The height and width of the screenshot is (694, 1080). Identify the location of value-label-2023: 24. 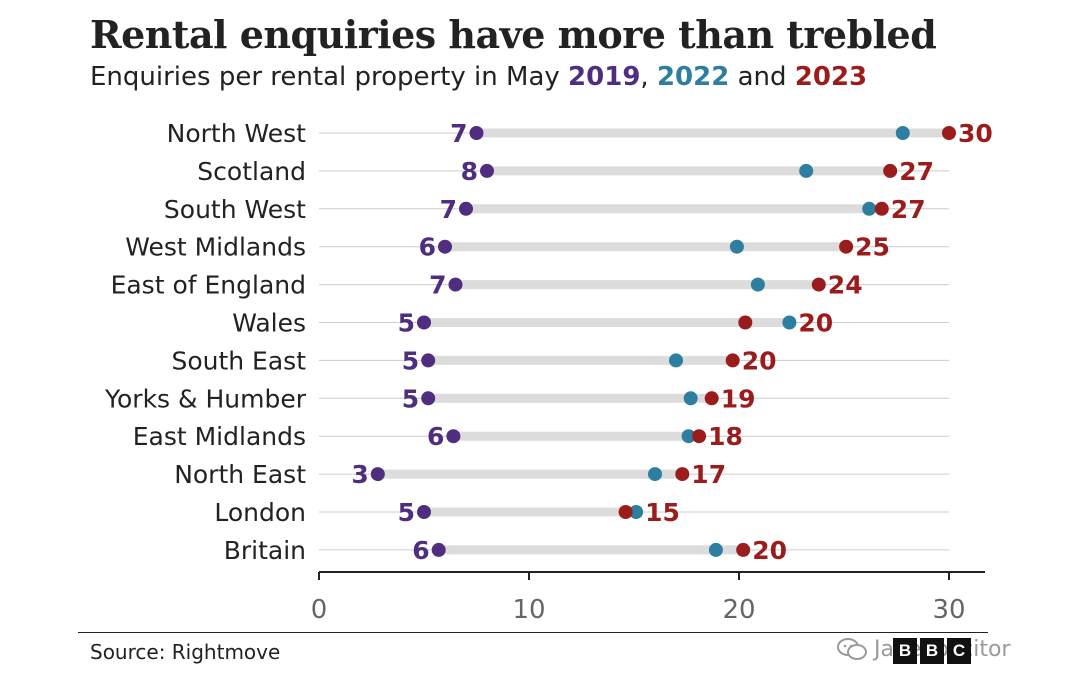
(845, 285).